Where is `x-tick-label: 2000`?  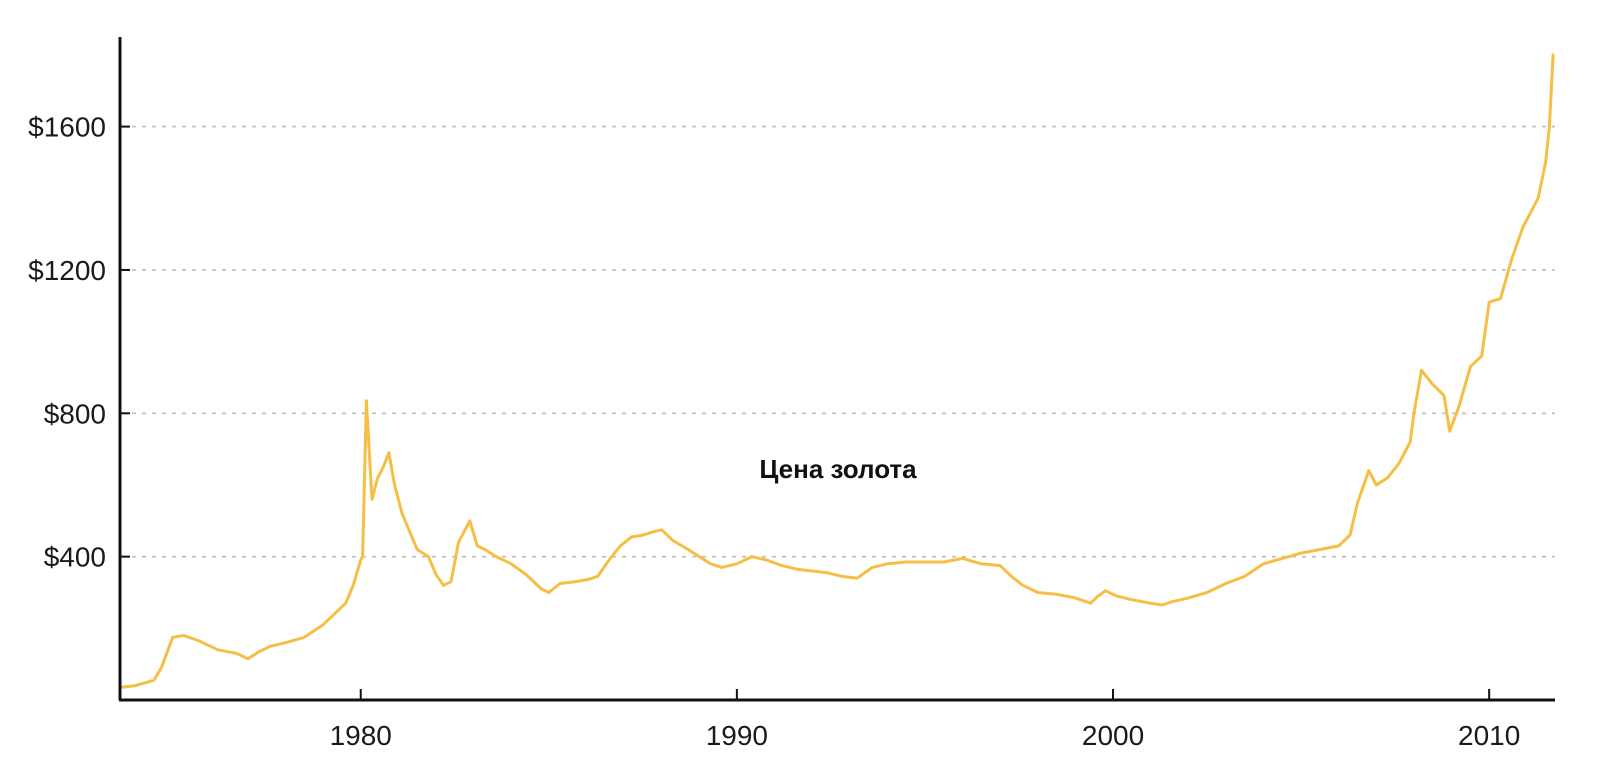 x-tick-label: 2000 is located at coordinates (1113, 735).